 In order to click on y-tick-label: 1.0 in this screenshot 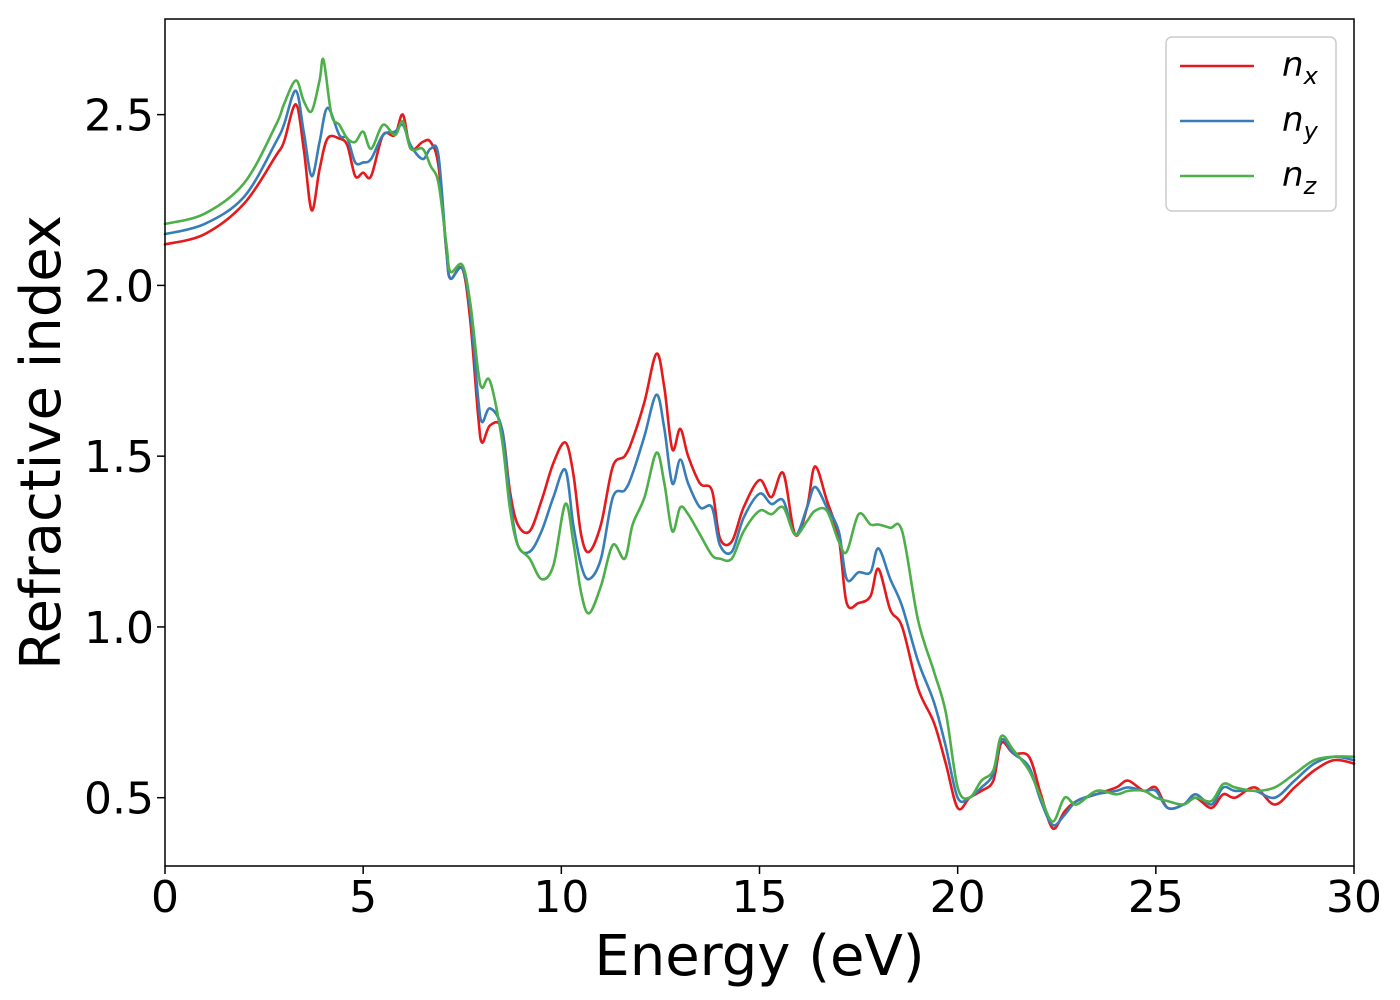, I will do `click(119, 628)`.